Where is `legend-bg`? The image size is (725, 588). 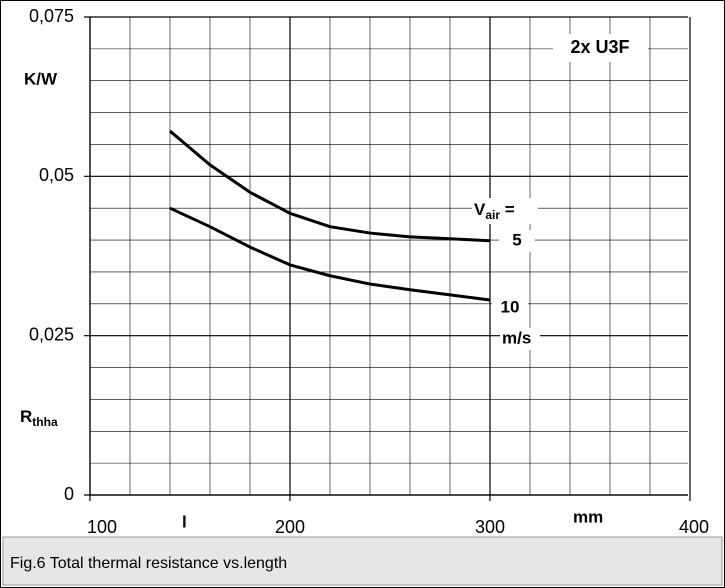 legend-bg is located at coordinates (505, 211).